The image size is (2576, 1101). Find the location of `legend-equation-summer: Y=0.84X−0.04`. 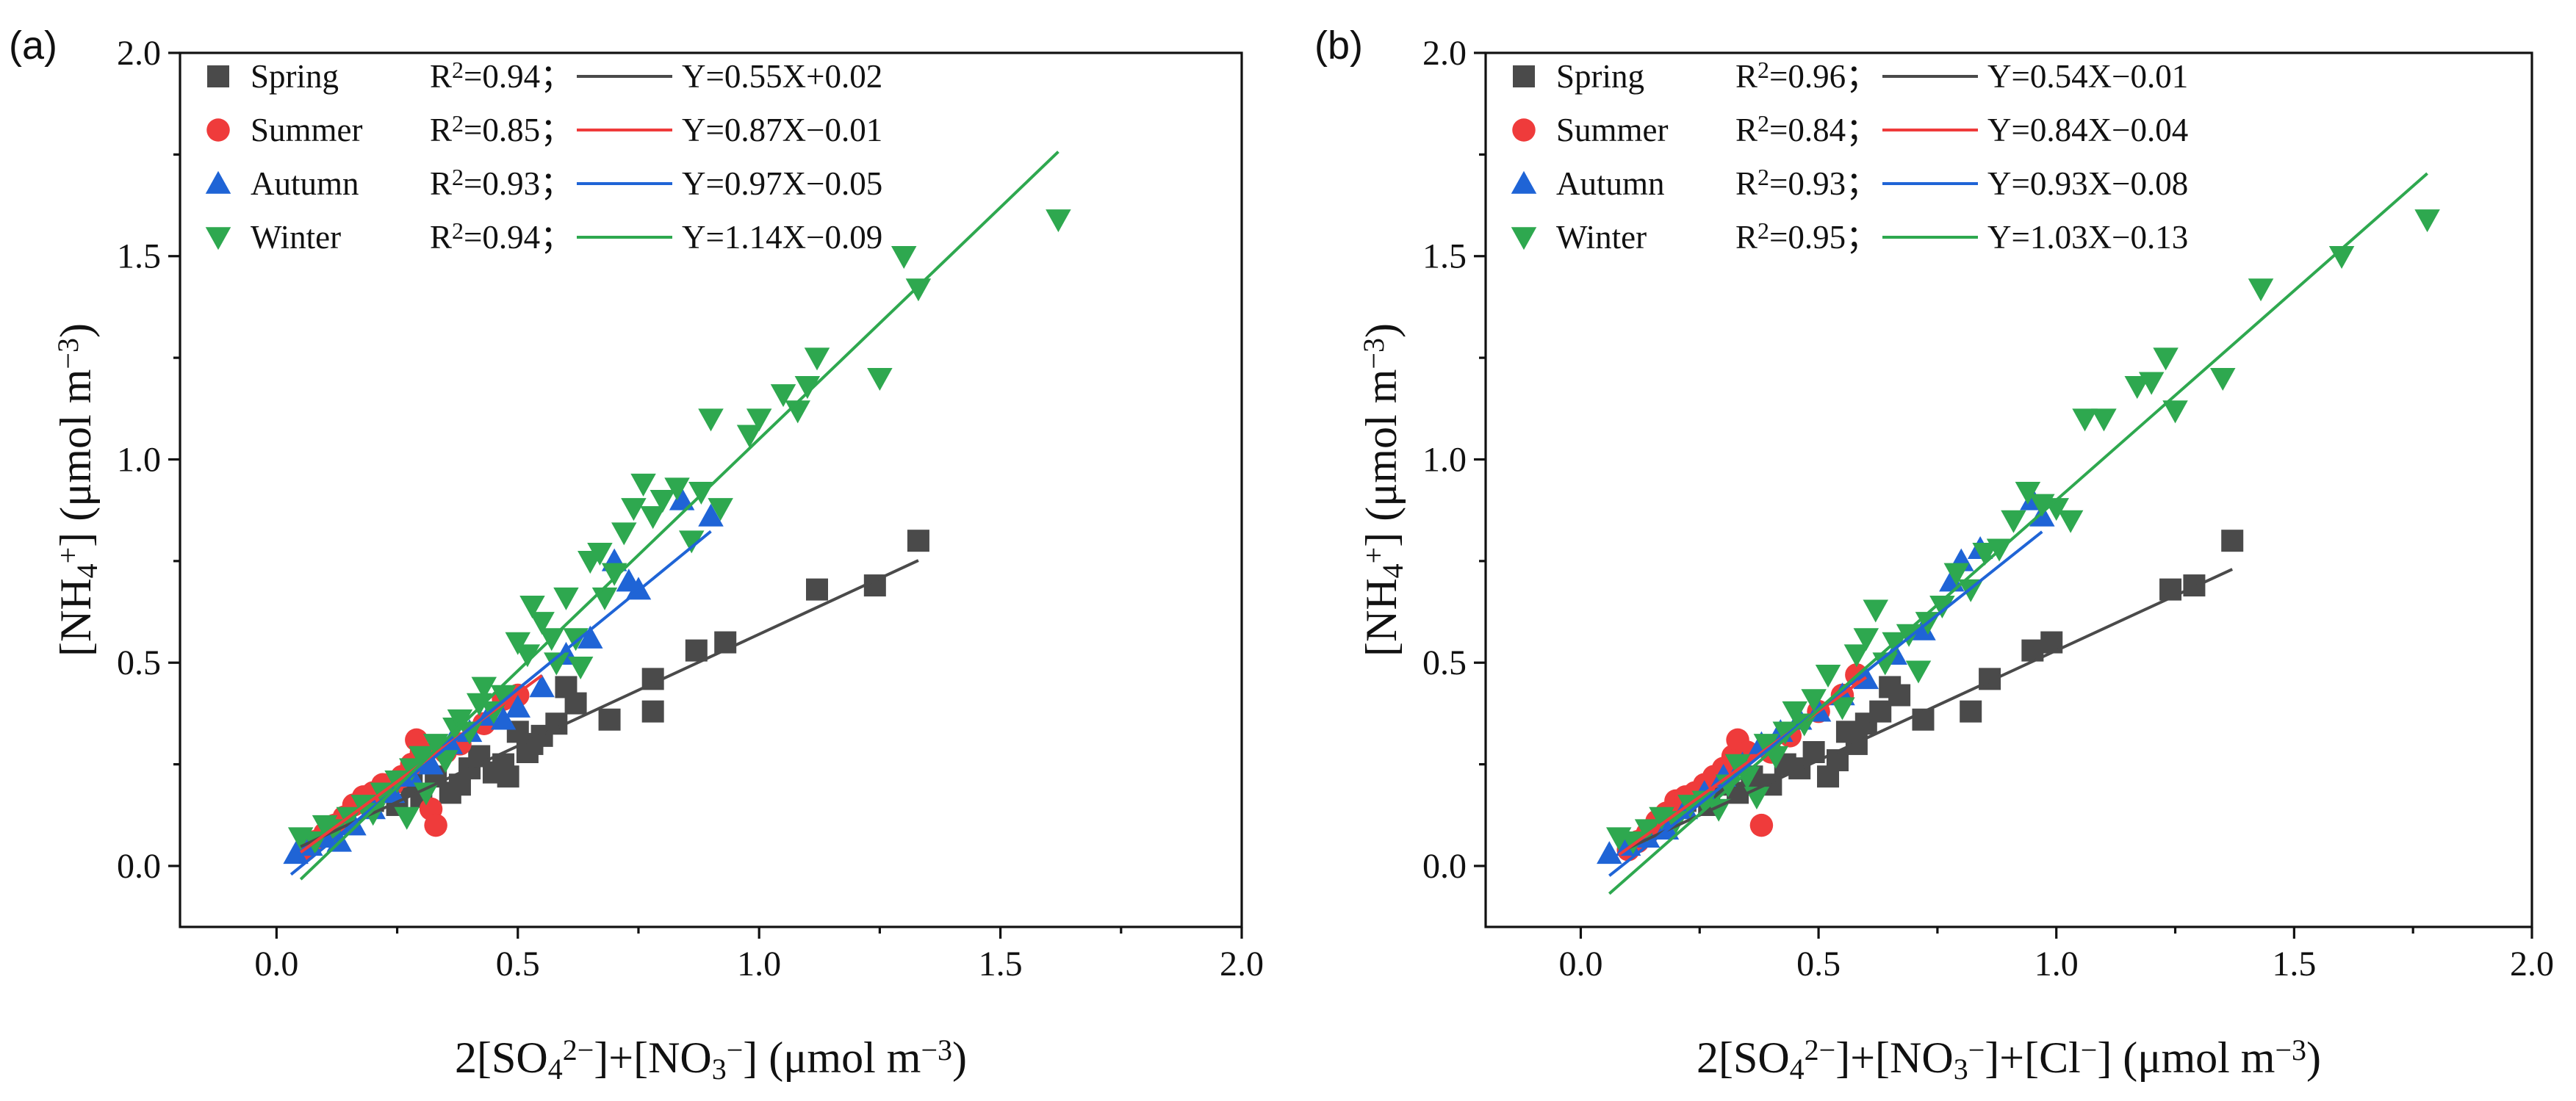

legend-equation-summer: Y=0.84X−0.04 is located at coordinates (2087, 130).